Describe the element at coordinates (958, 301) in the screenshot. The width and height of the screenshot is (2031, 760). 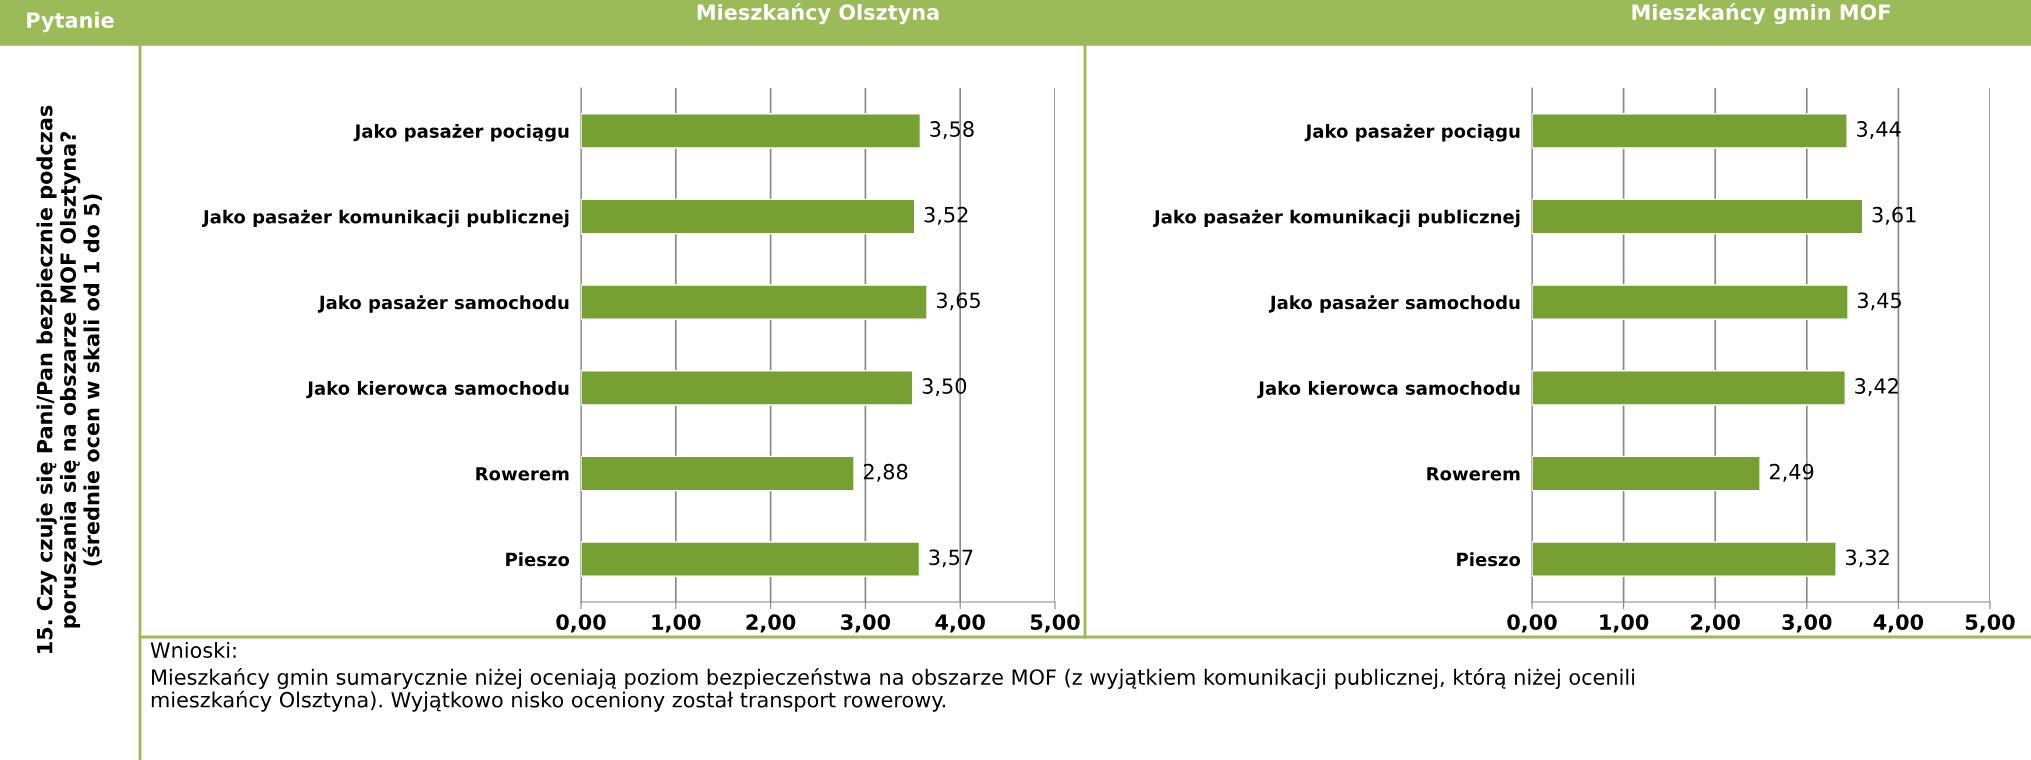
I see `data-label: 3,65` at that location.